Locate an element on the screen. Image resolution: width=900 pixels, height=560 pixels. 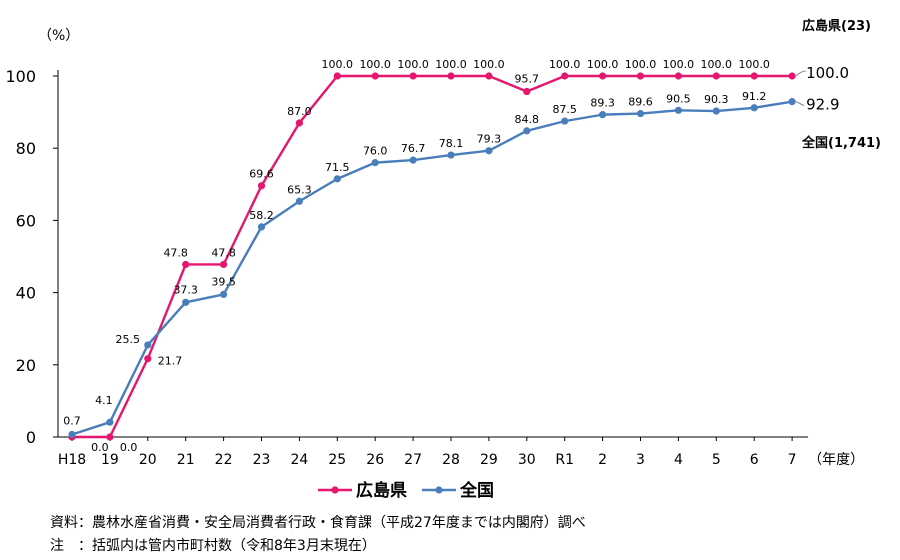
leader-line-national is located at coordinates (800, 104).